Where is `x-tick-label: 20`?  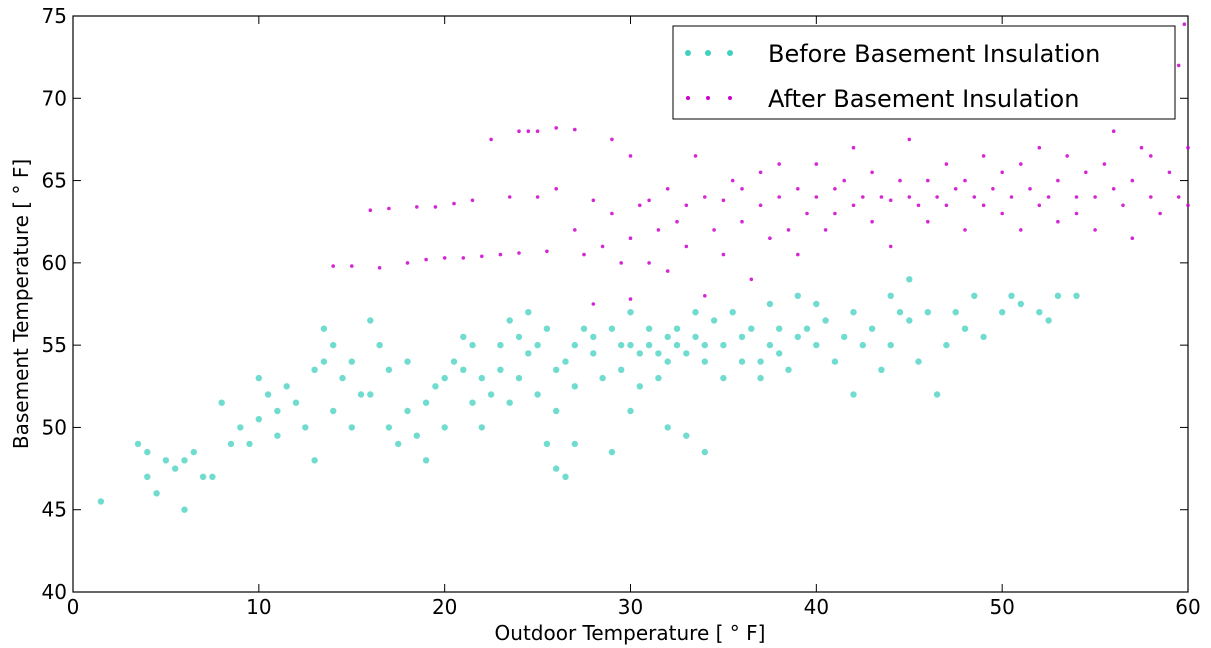
x-tick-label: 20 is located at coordinates (444, 607).